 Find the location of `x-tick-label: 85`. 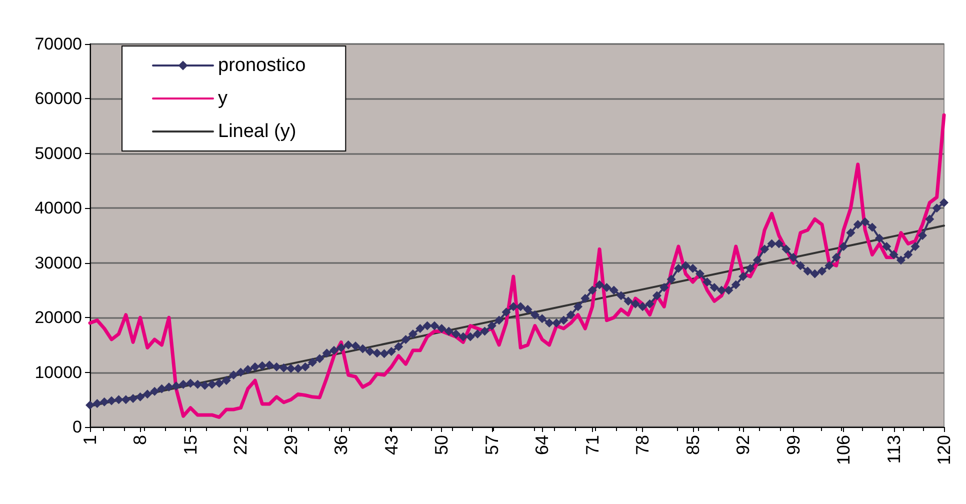

x-tick-label: 85 is located at coordinates (692, 445).